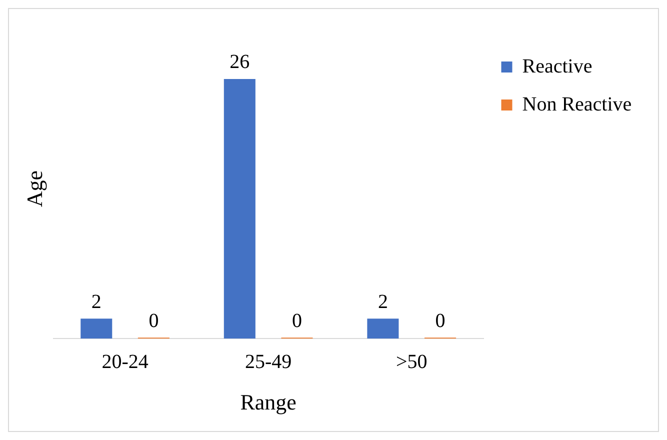 The width and height of the screenshot is (667, 440). I want to click on x-tick-label: >50, so click(412, 361).